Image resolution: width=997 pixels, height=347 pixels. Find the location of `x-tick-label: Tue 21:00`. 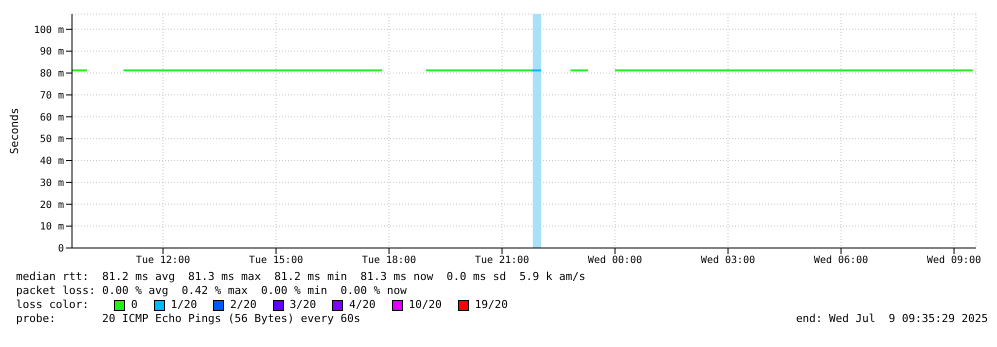

x-tick-label: Tue 21:00 is located at coordinates (502, 260).